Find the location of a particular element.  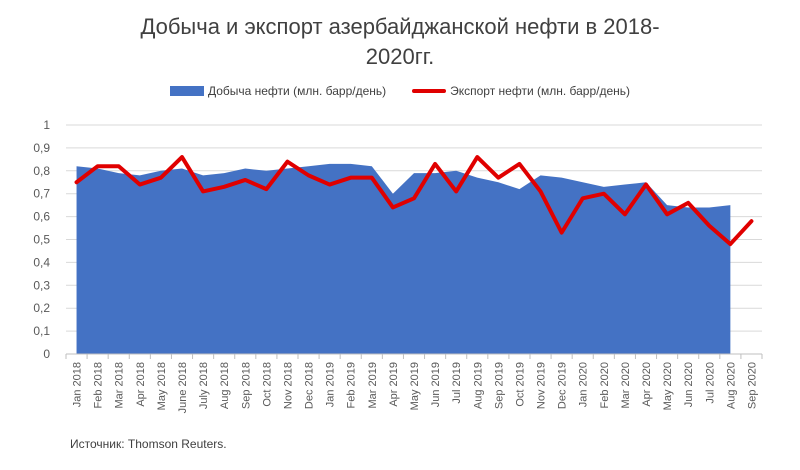

y-tick-label: 0,7 is located at coordinates (41, 194).